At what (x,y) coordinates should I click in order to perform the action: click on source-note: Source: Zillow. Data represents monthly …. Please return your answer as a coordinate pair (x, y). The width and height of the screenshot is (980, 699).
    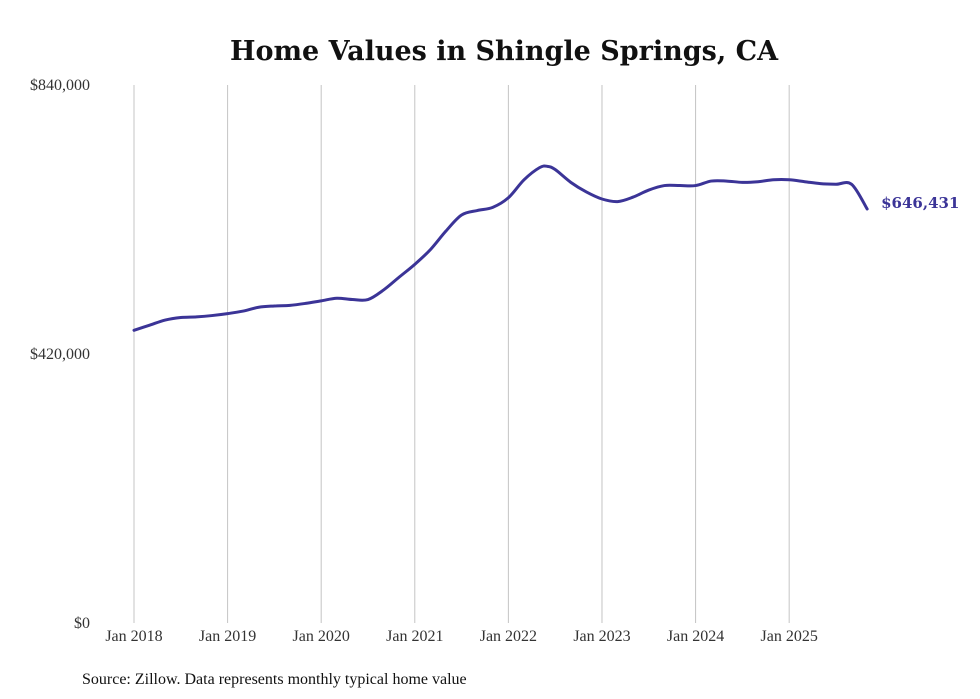
    Looking at the image, I should click on (274, 679).